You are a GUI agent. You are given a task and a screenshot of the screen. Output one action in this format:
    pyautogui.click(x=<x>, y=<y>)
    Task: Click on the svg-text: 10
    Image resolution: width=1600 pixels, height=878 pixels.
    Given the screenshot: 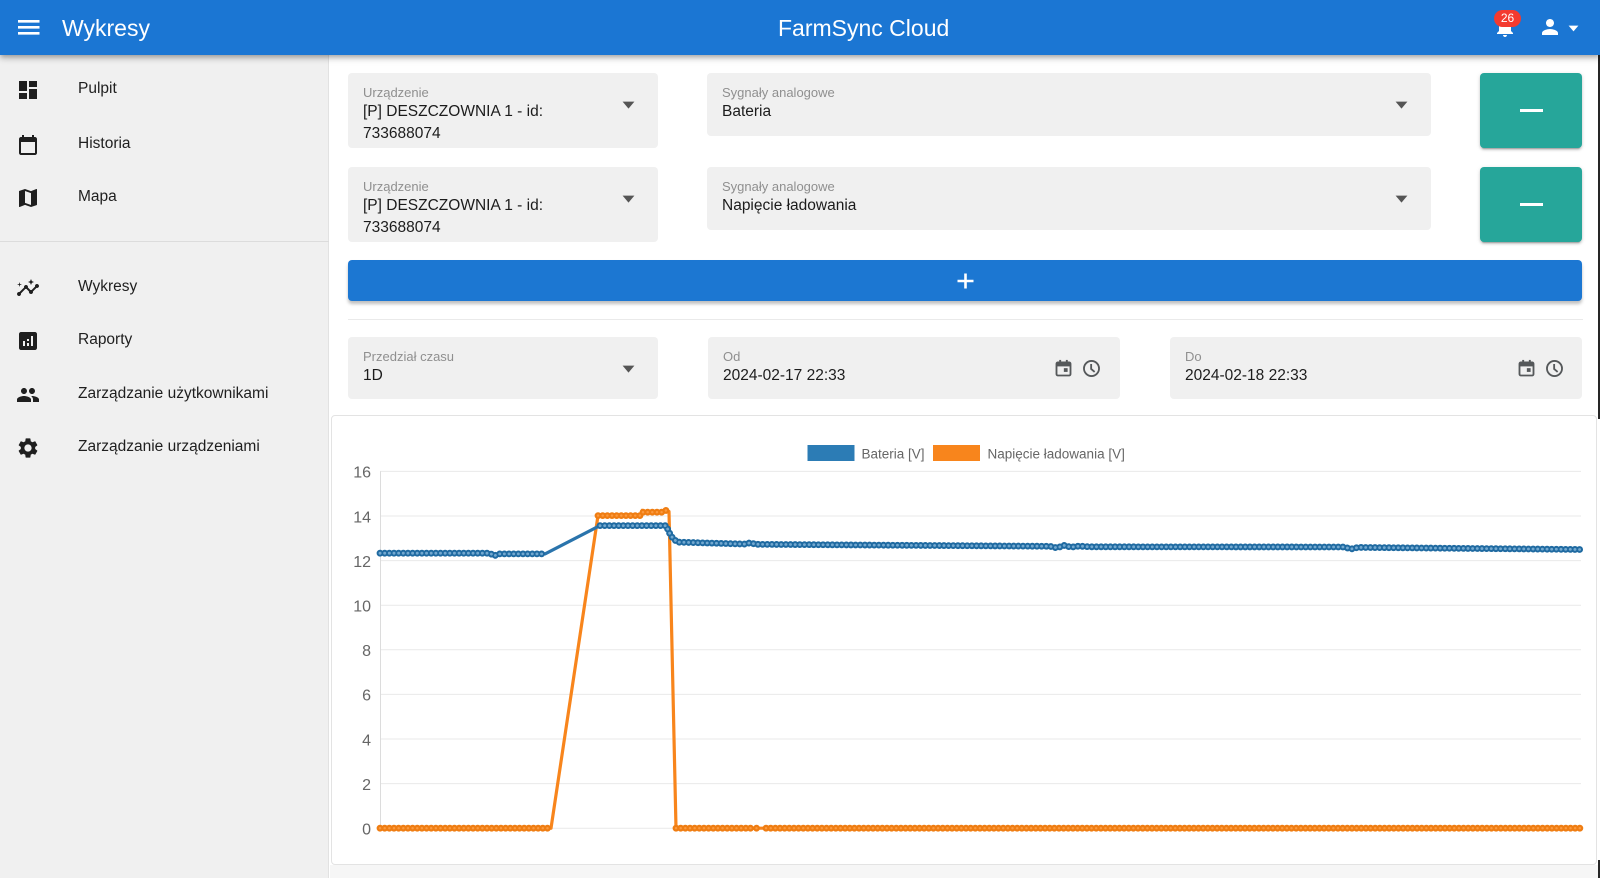 What is the action you would take?
    pyautogui.click(x=362, y=607)
    